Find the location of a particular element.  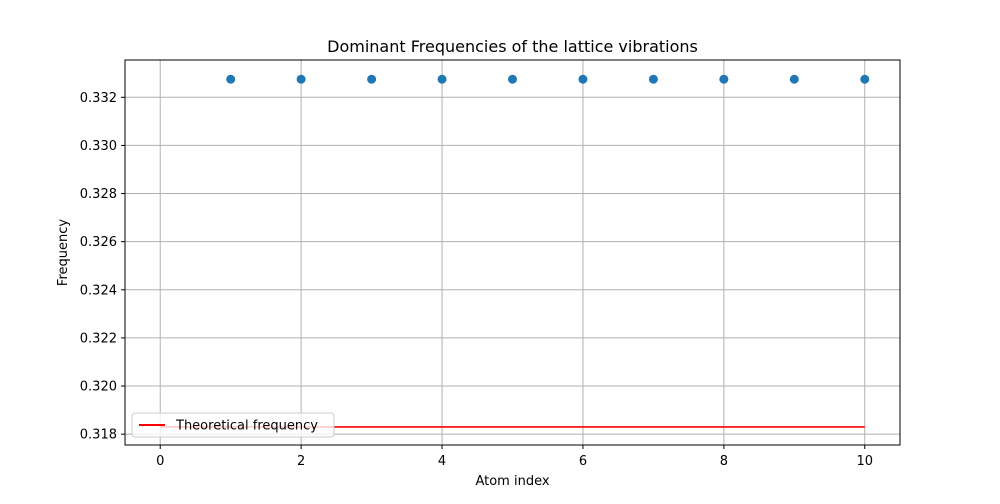

y-tick-label: 0.320 is located at coordinates (98, 387).